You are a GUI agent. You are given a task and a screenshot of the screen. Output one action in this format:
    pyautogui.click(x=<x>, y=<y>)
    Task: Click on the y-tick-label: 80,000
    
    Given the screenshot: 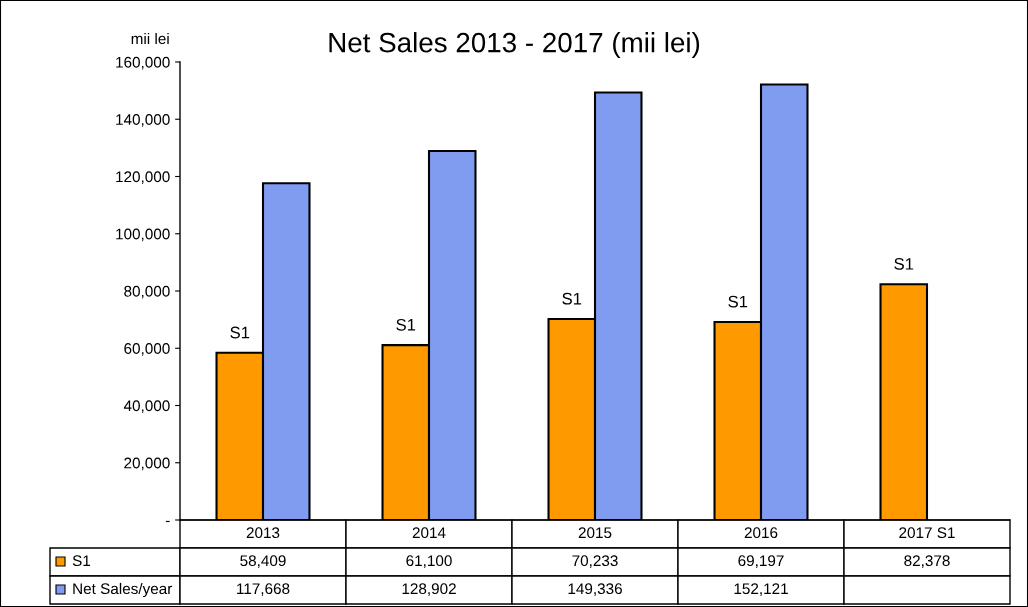 What is the action you would take?
    pyautogui.click(x=147, y=292)
    